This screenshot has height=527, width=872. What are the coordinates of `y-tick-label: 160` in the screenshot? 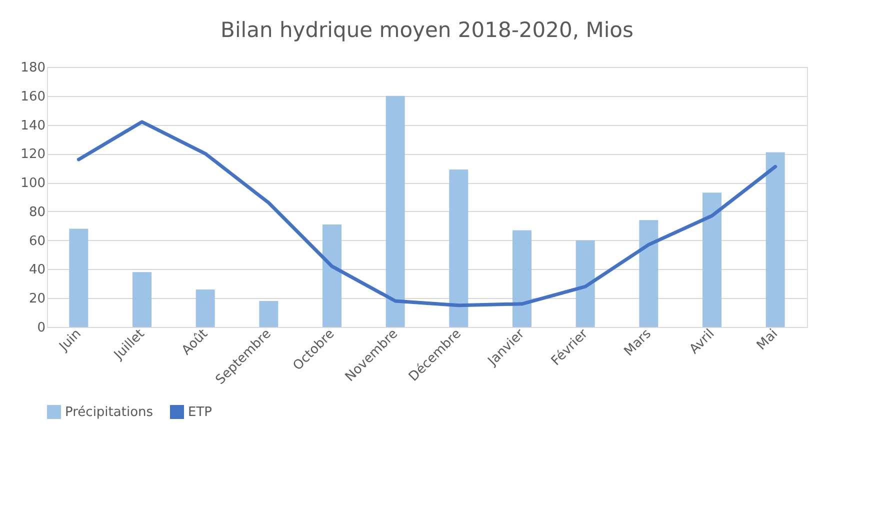 It's located at (33, 96).